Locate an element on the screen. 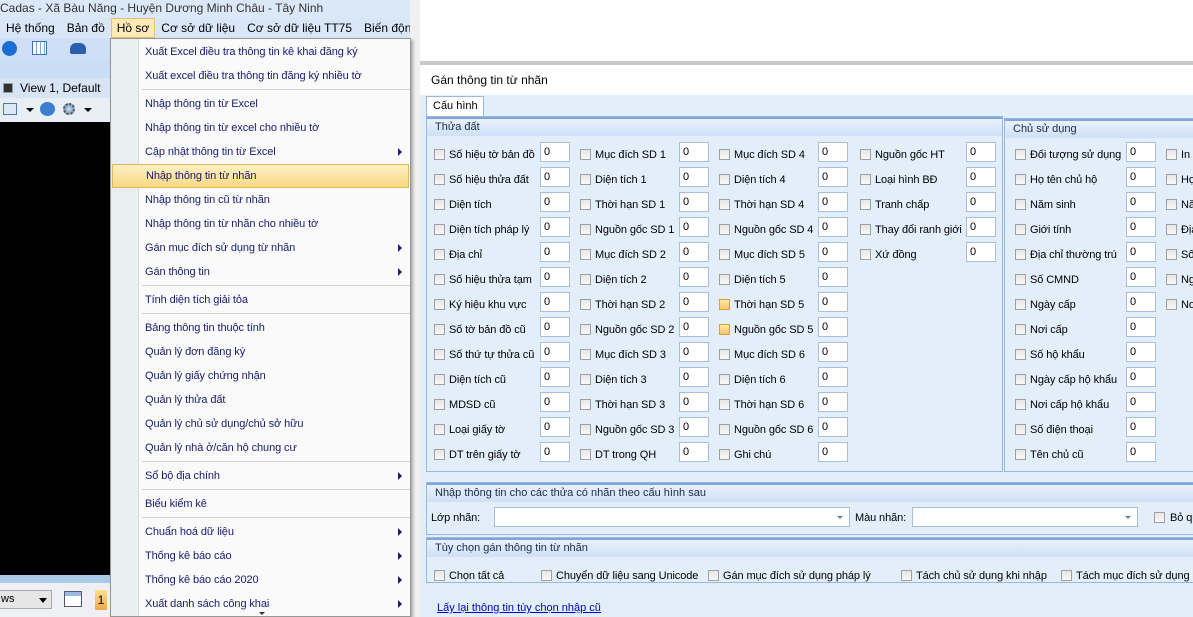 Image resolution: width=1193 pixels, height=617 pixels. menu-1: Bản đồ is located at coordinates (85, 28).